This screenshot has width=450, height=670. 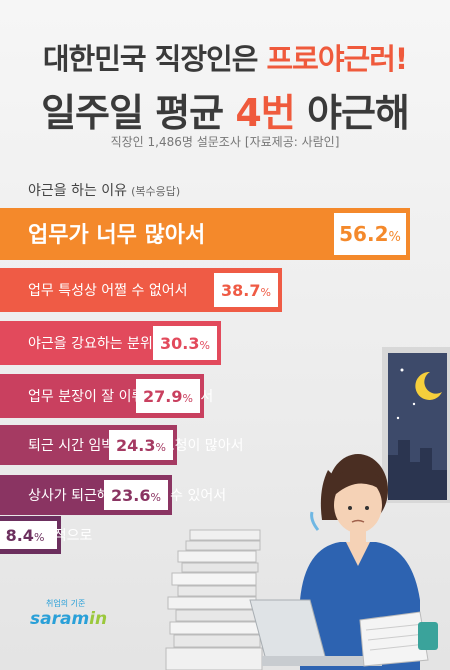 I want to click on night-window-illustration, so click(x=416, y=425).